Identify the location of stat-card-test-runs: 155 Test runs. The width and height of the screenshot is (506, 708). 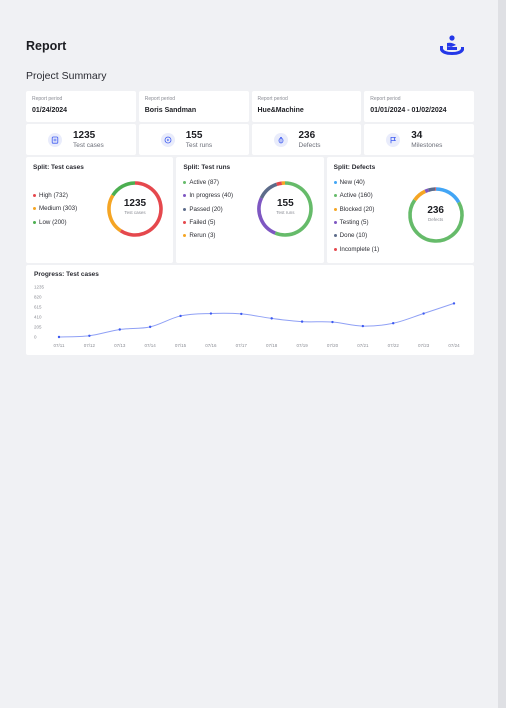
(193, 139).